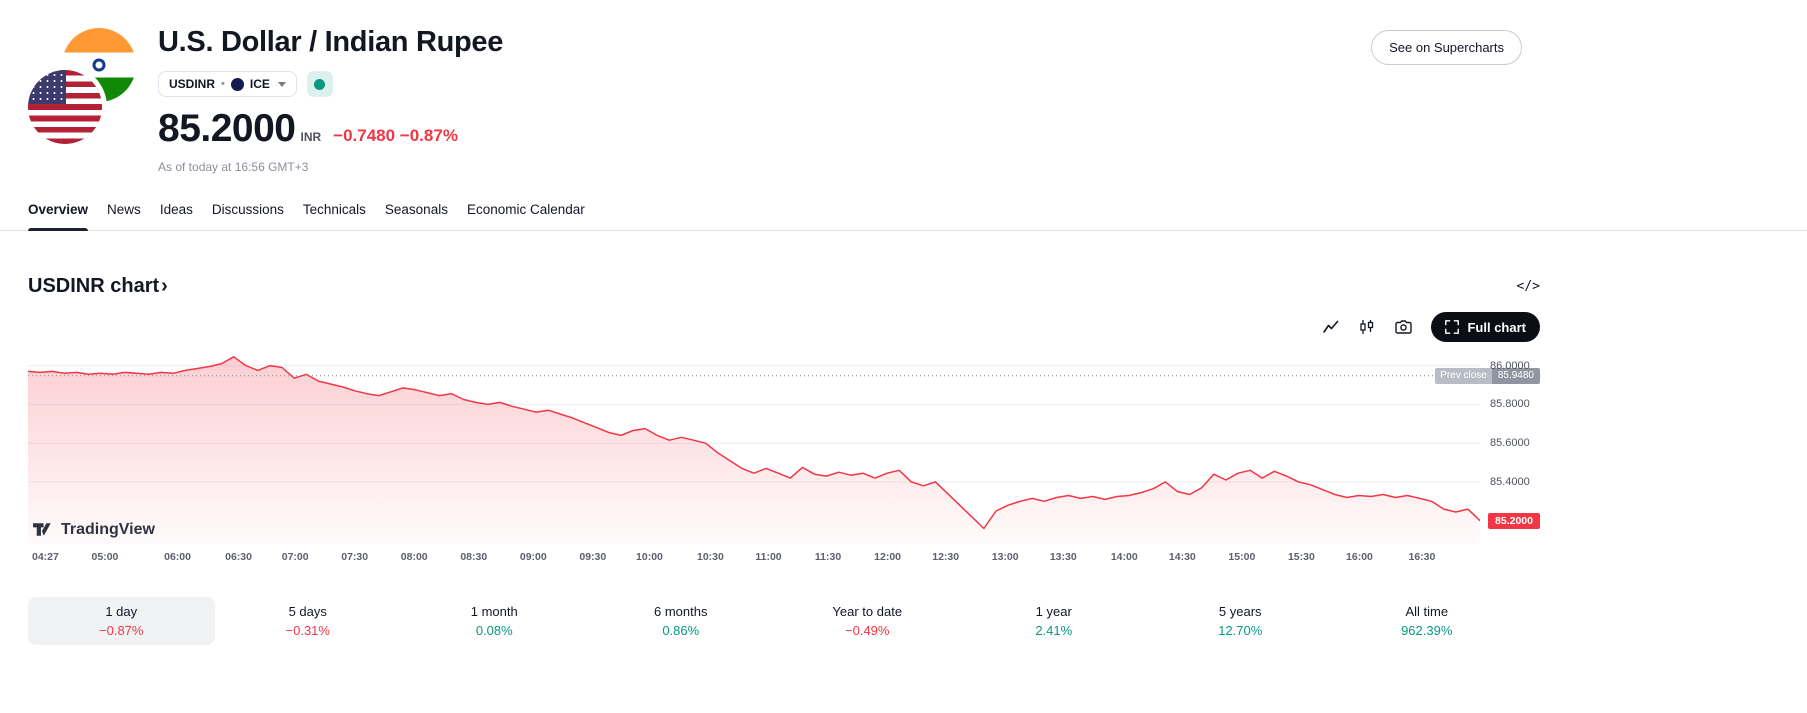 Image resolution: width=1807 pixels, height=713 pixels. What do you see at coordinates (99, 65) in the screenshot?
I see `chakra-icon` at bounding box center [99, 65].